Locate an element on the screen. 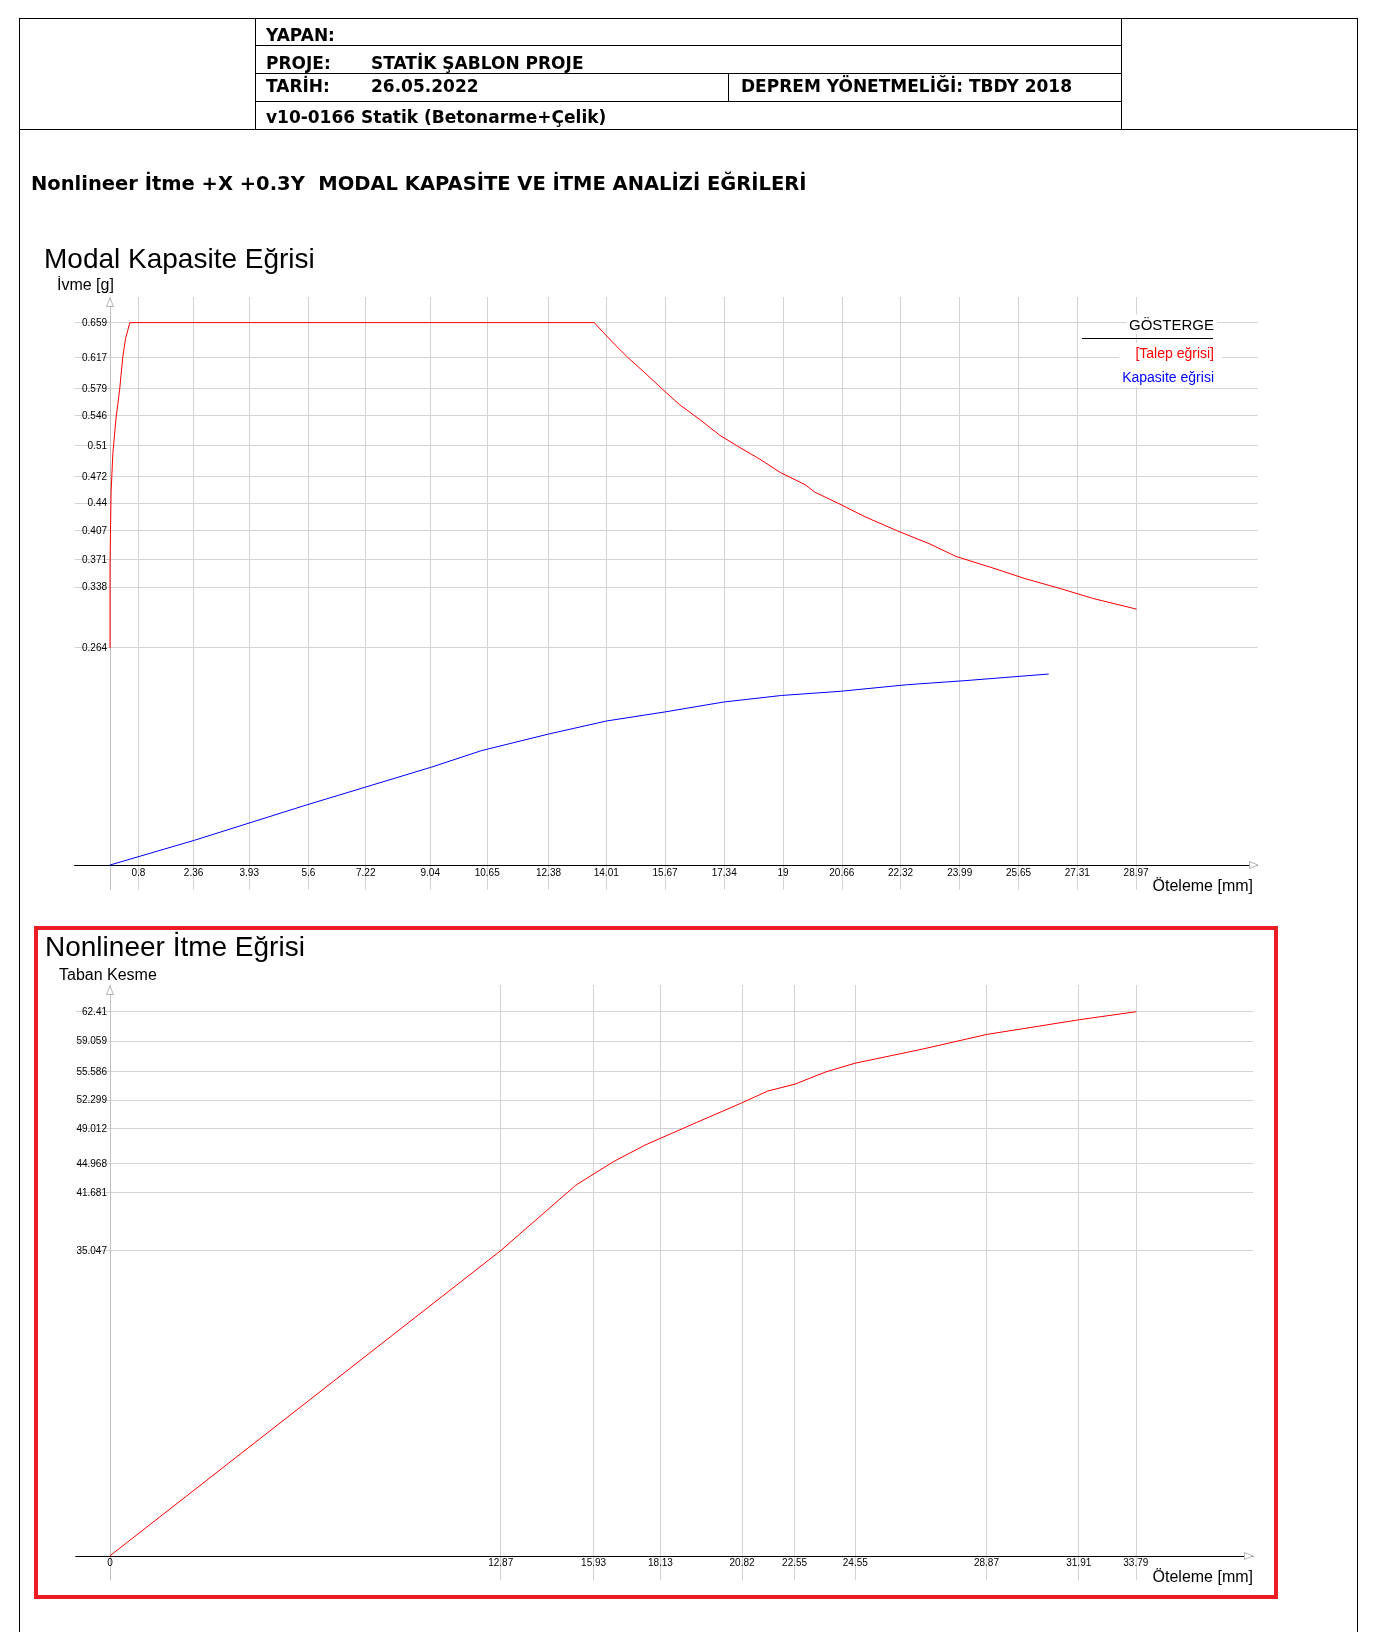 Image resolution: width=1379 pixels, height=1632 pixels. x-tick-label: 12.38 is located at coordinates (548, 872).